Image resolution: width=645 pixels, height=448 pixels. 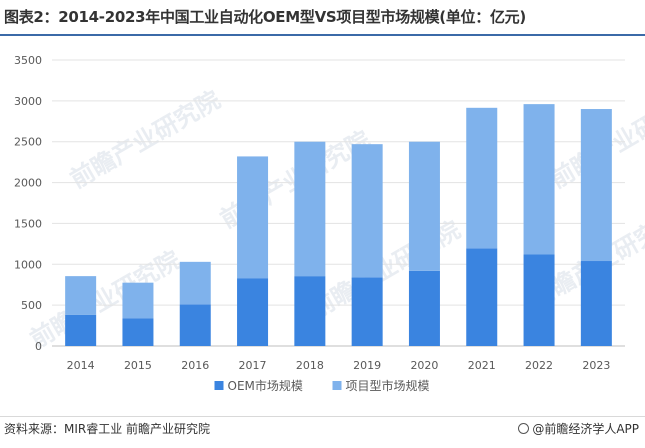 I want to click on y-tick-label: 1000, so click(x=28, y=264).